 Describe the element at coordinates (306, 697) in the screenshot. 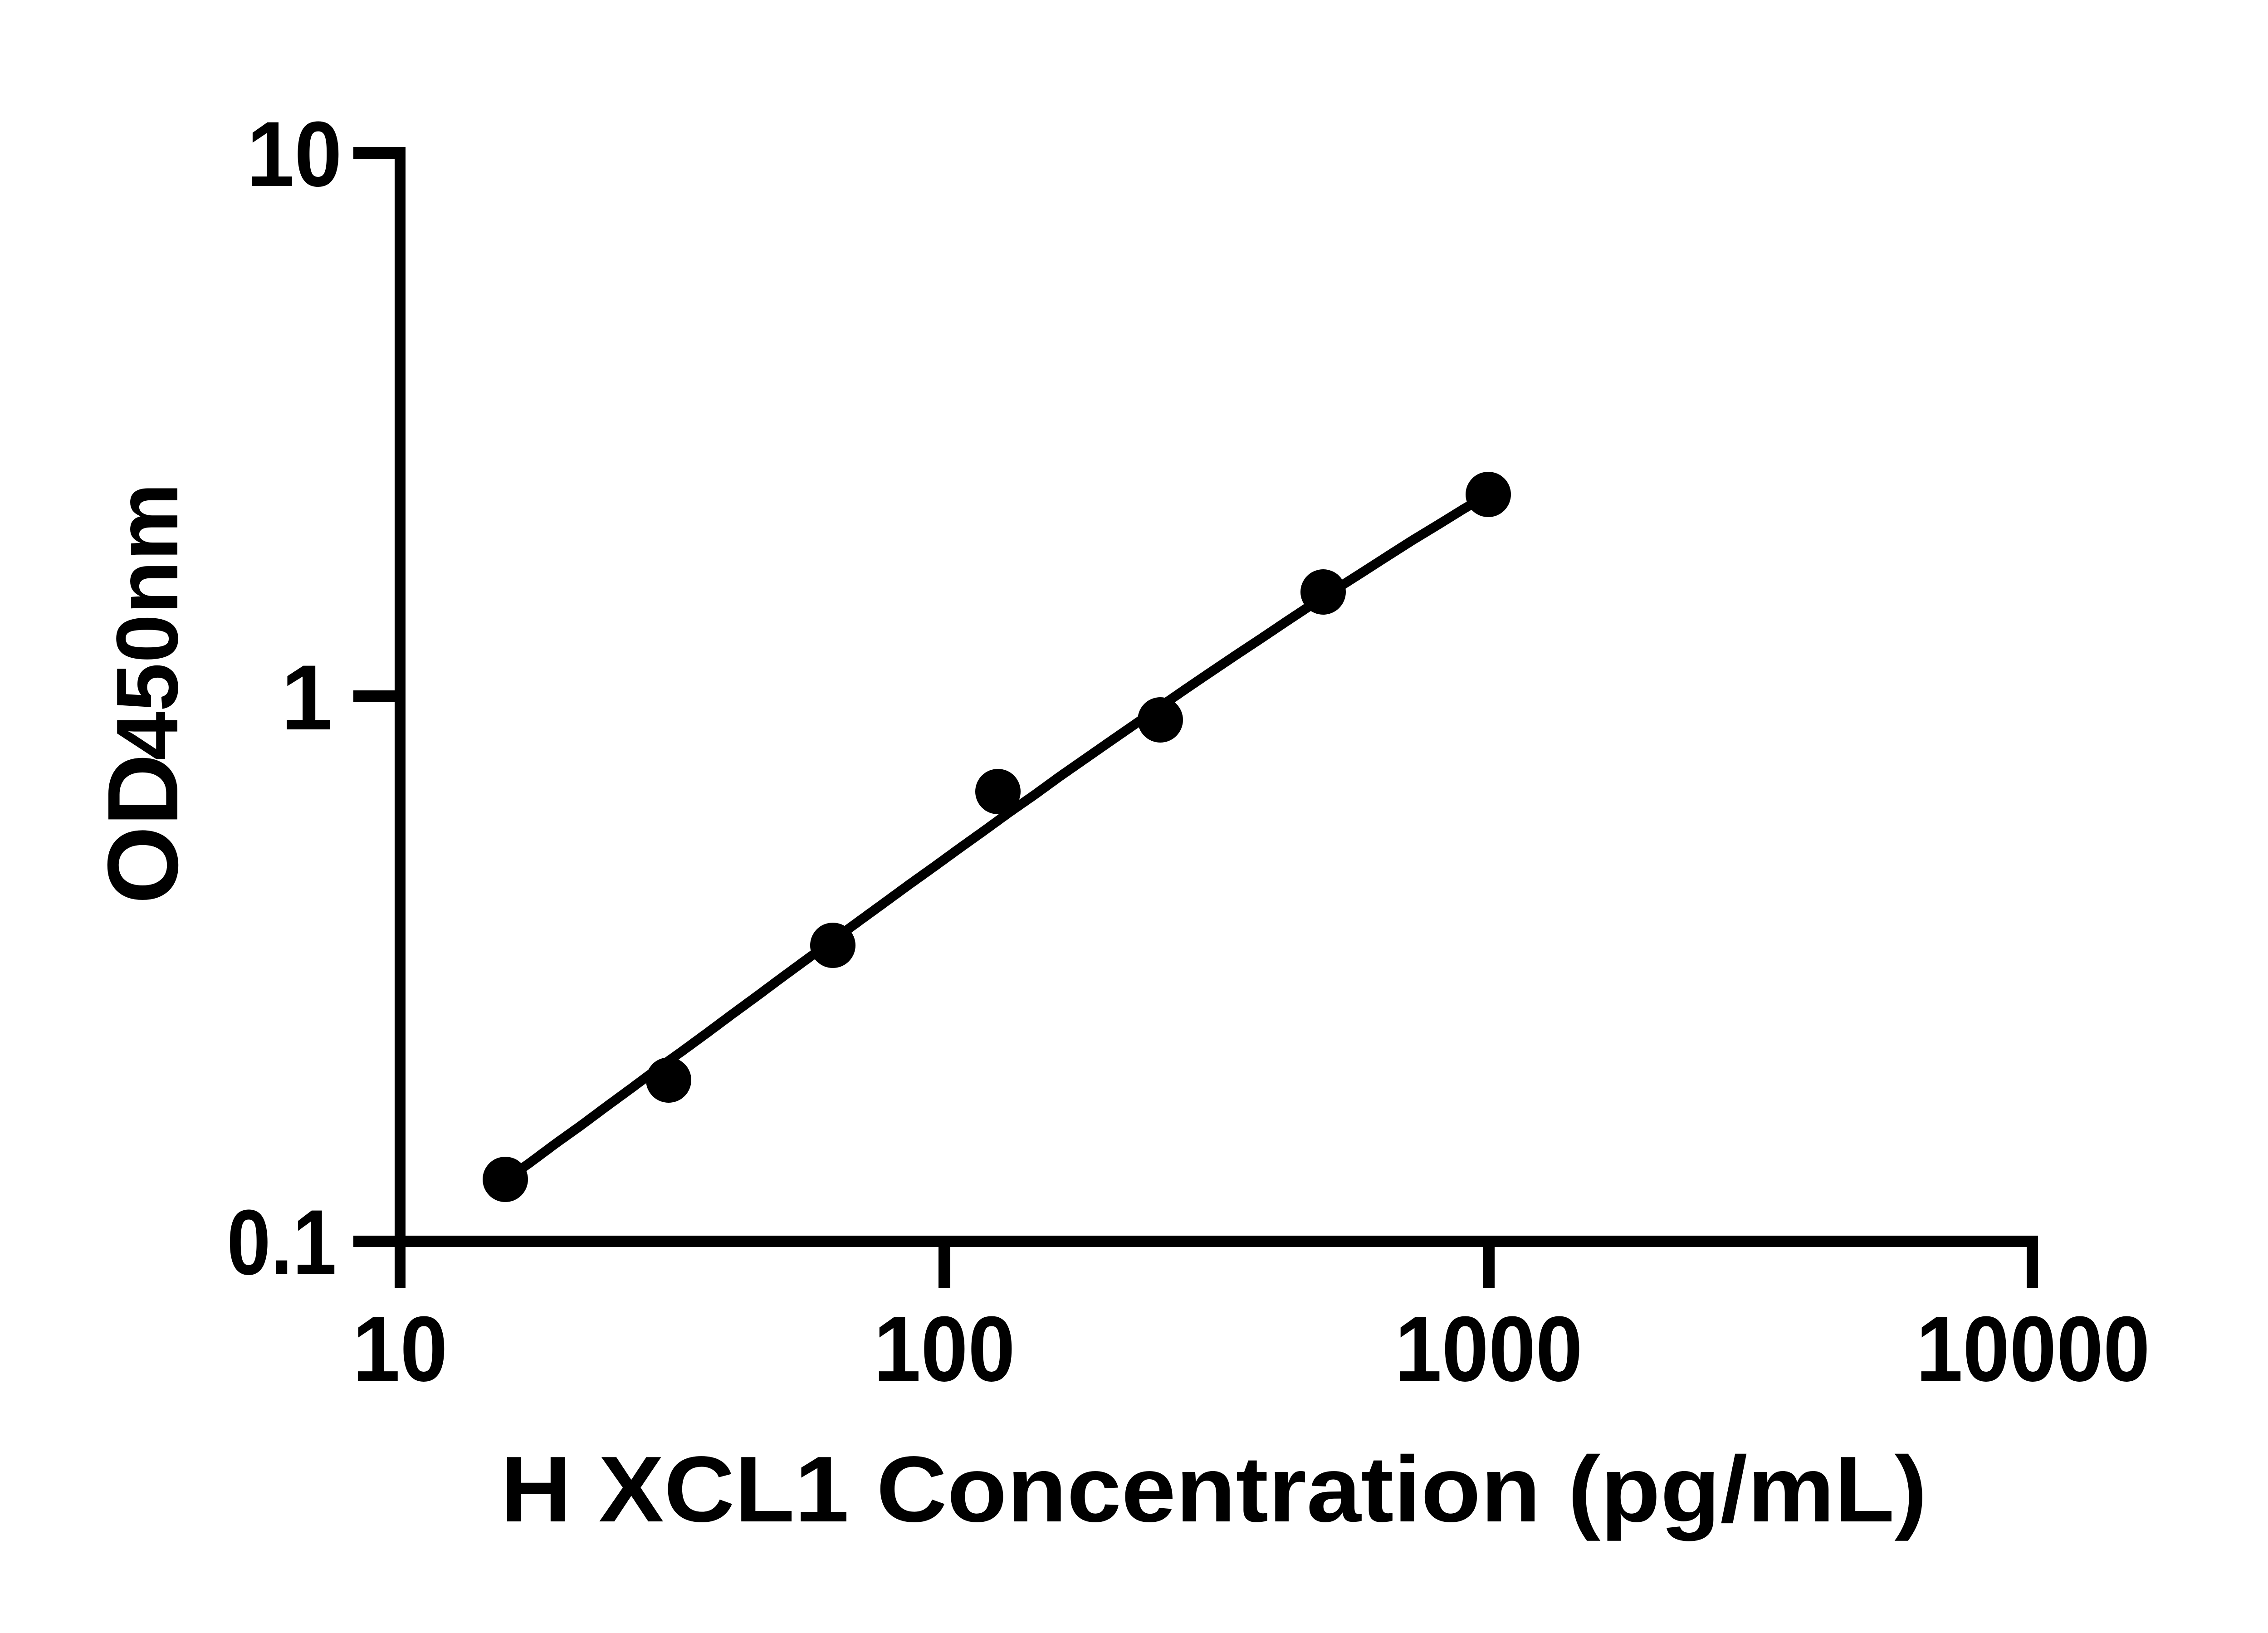

I see `svg-text: 1` at that location.